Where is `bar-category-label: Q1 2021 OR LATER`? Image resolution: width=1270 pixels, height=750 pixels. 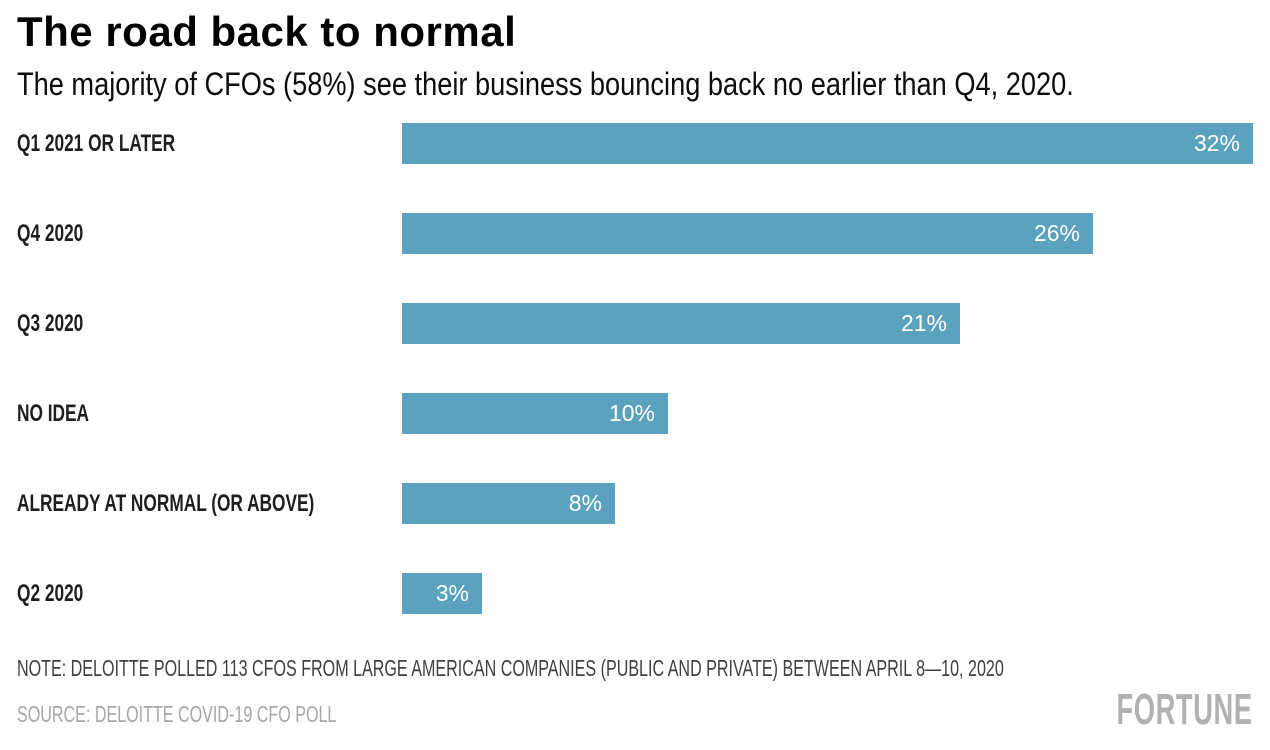
bar-category-label: Q1 2021 OR LATER is located at coordinates (96, 143).